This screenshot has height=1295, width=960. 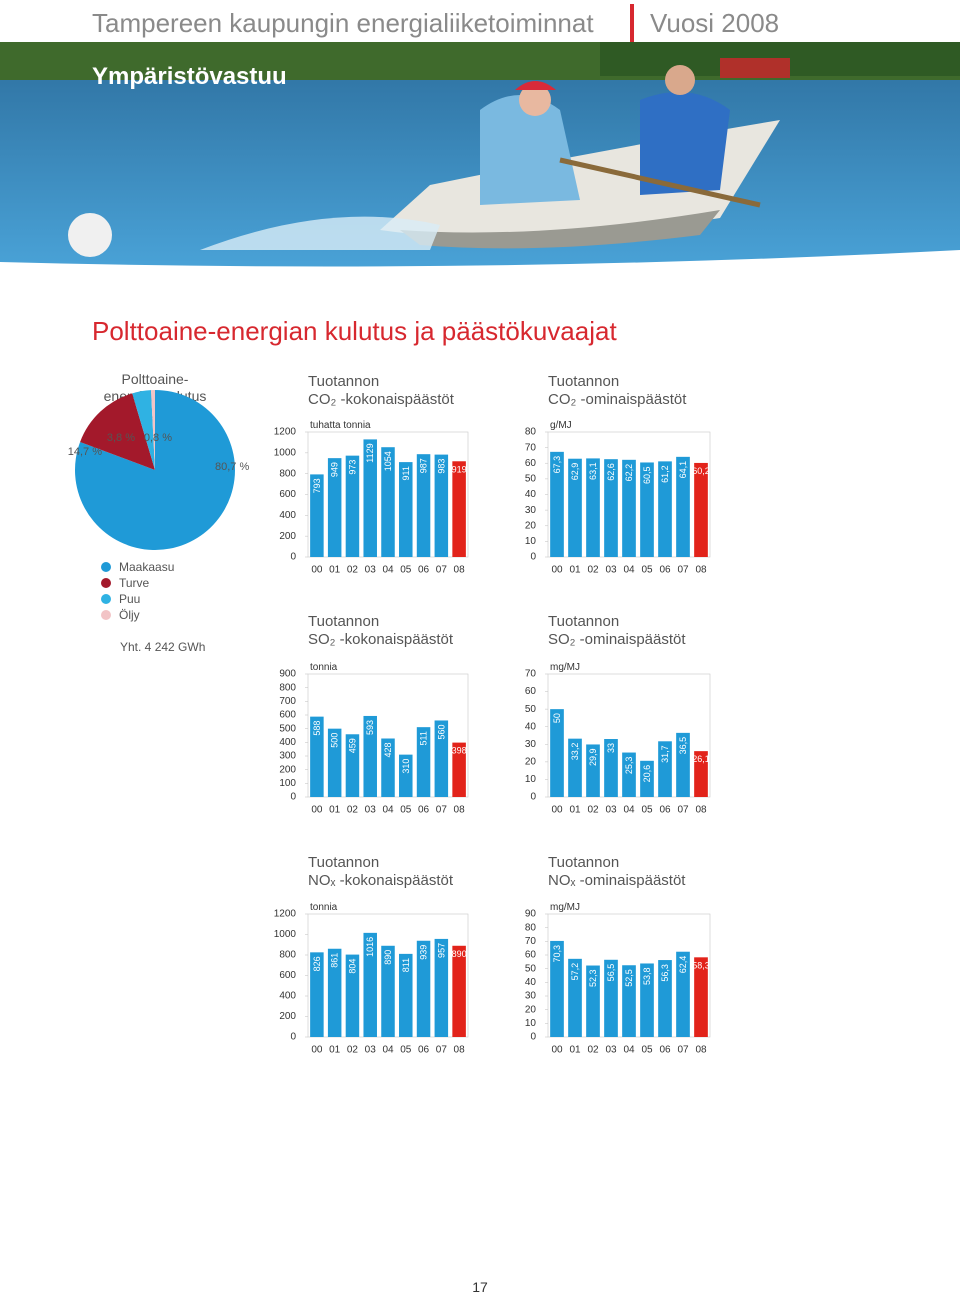 I want to click on y-tick-label: 60, so click(x=531, y=463).